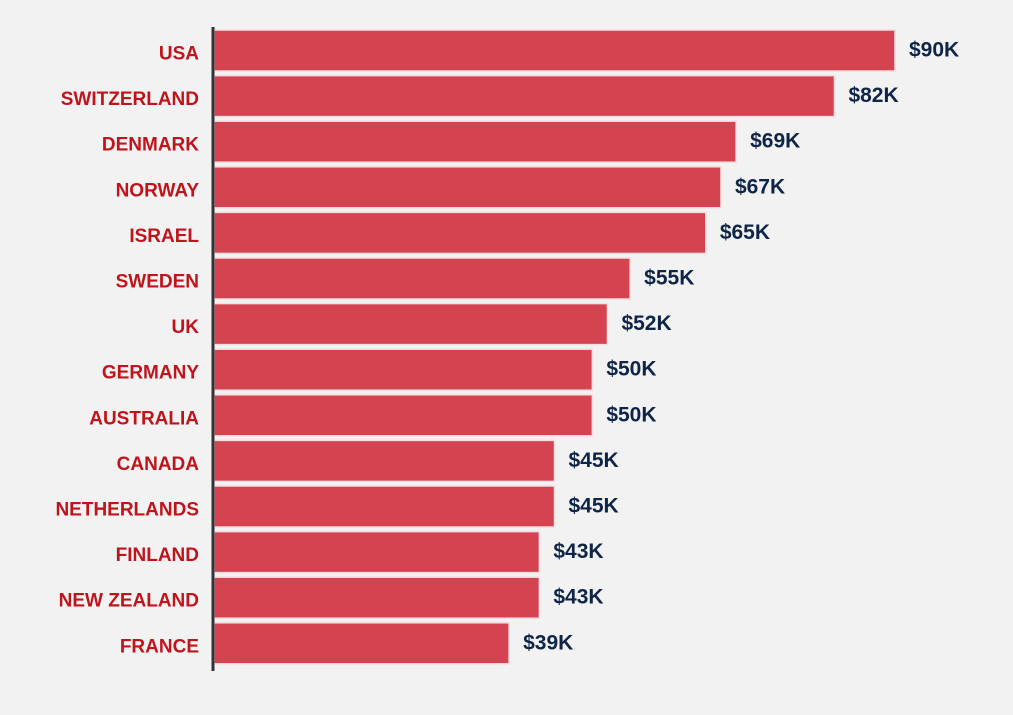 This screenshot has height=715, width=1013. Describe the element at coordinates (384, 461) in the screenshot. I see `bar-canada` at that location.